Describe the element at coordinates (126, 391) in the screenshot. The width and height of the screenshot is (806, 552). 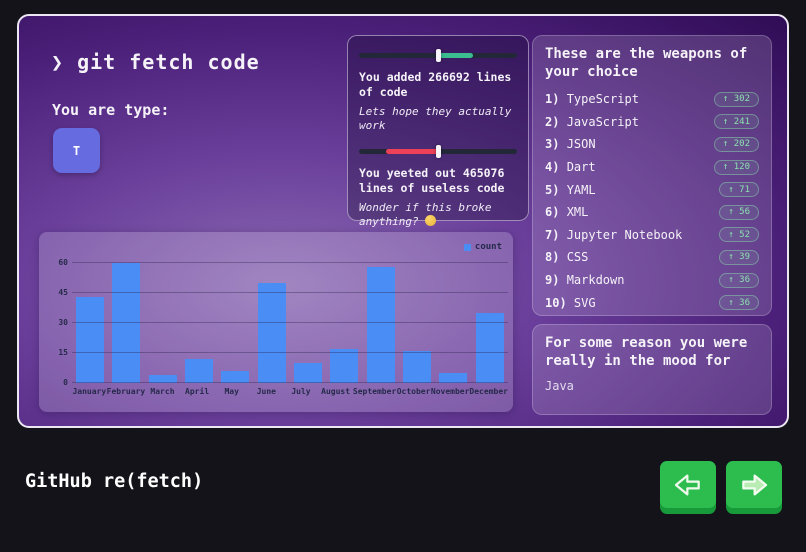
I see `chart-x-label: February` at that location.